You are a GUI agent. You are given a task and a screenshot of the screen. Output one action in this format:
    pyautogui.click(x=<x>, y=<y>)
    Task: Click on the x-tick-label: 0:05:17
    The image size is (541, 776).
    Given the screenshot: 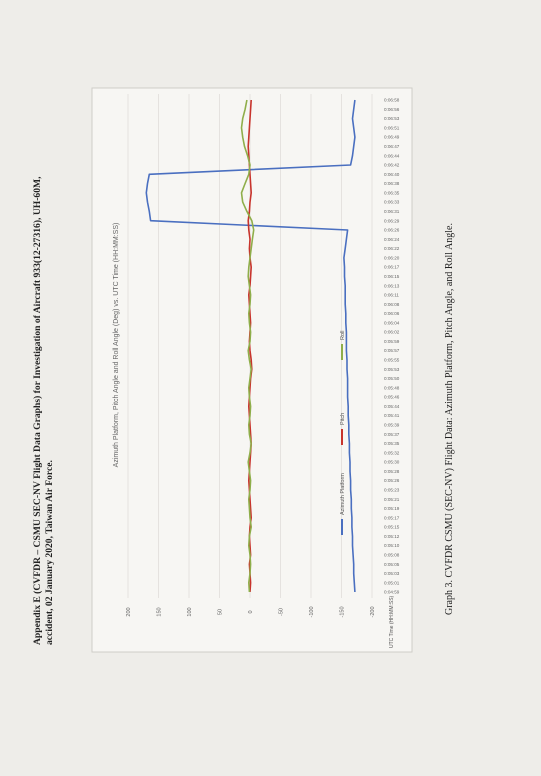 What is the action you would take?
    pyautogui.click(x=392, y=517)
    